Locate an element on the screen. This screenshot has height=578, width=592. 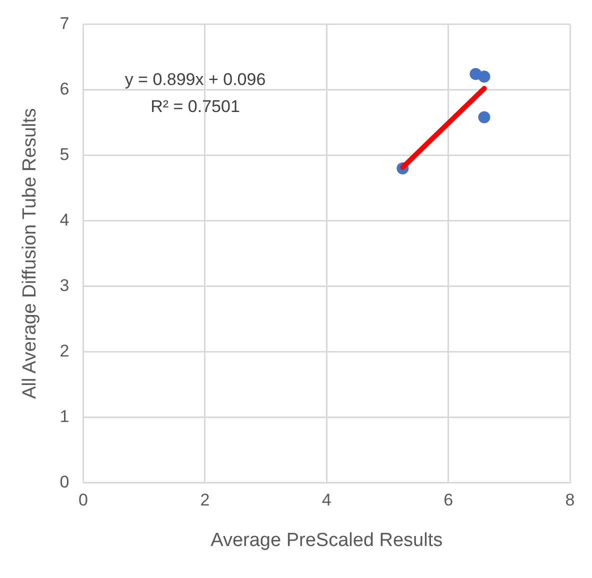
x-axis-title: Average PreScaled Results is located at coordinates (326, 540).